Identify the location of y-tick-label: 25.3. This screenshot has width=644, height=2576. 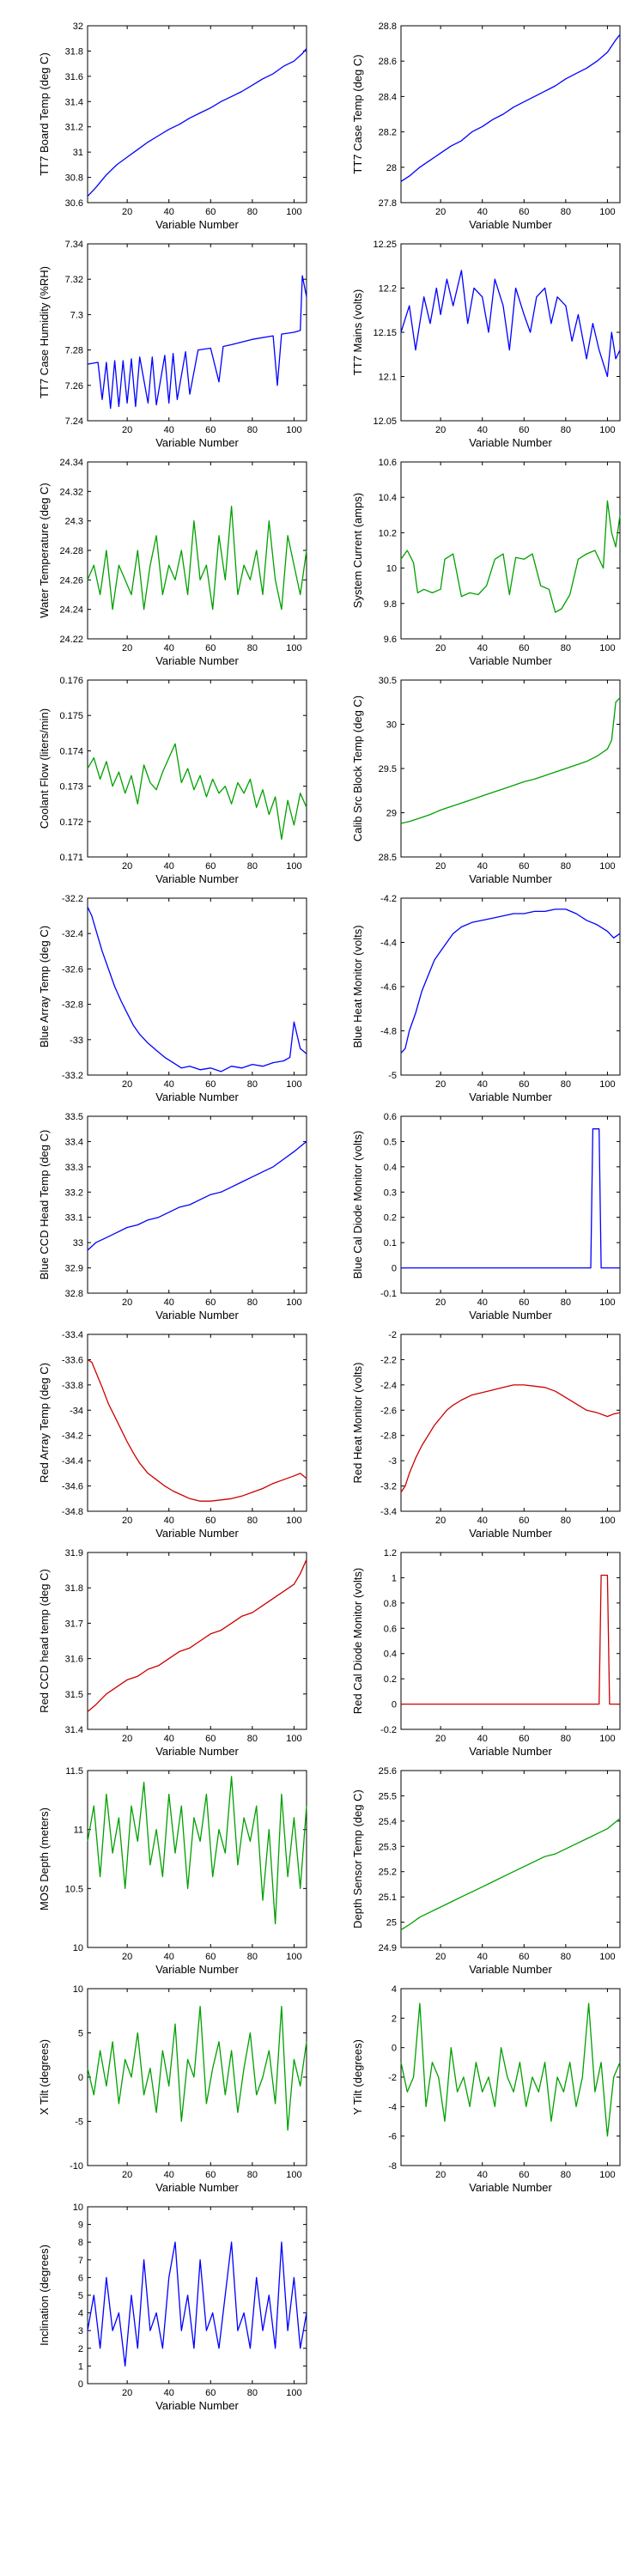
(388, 1847).